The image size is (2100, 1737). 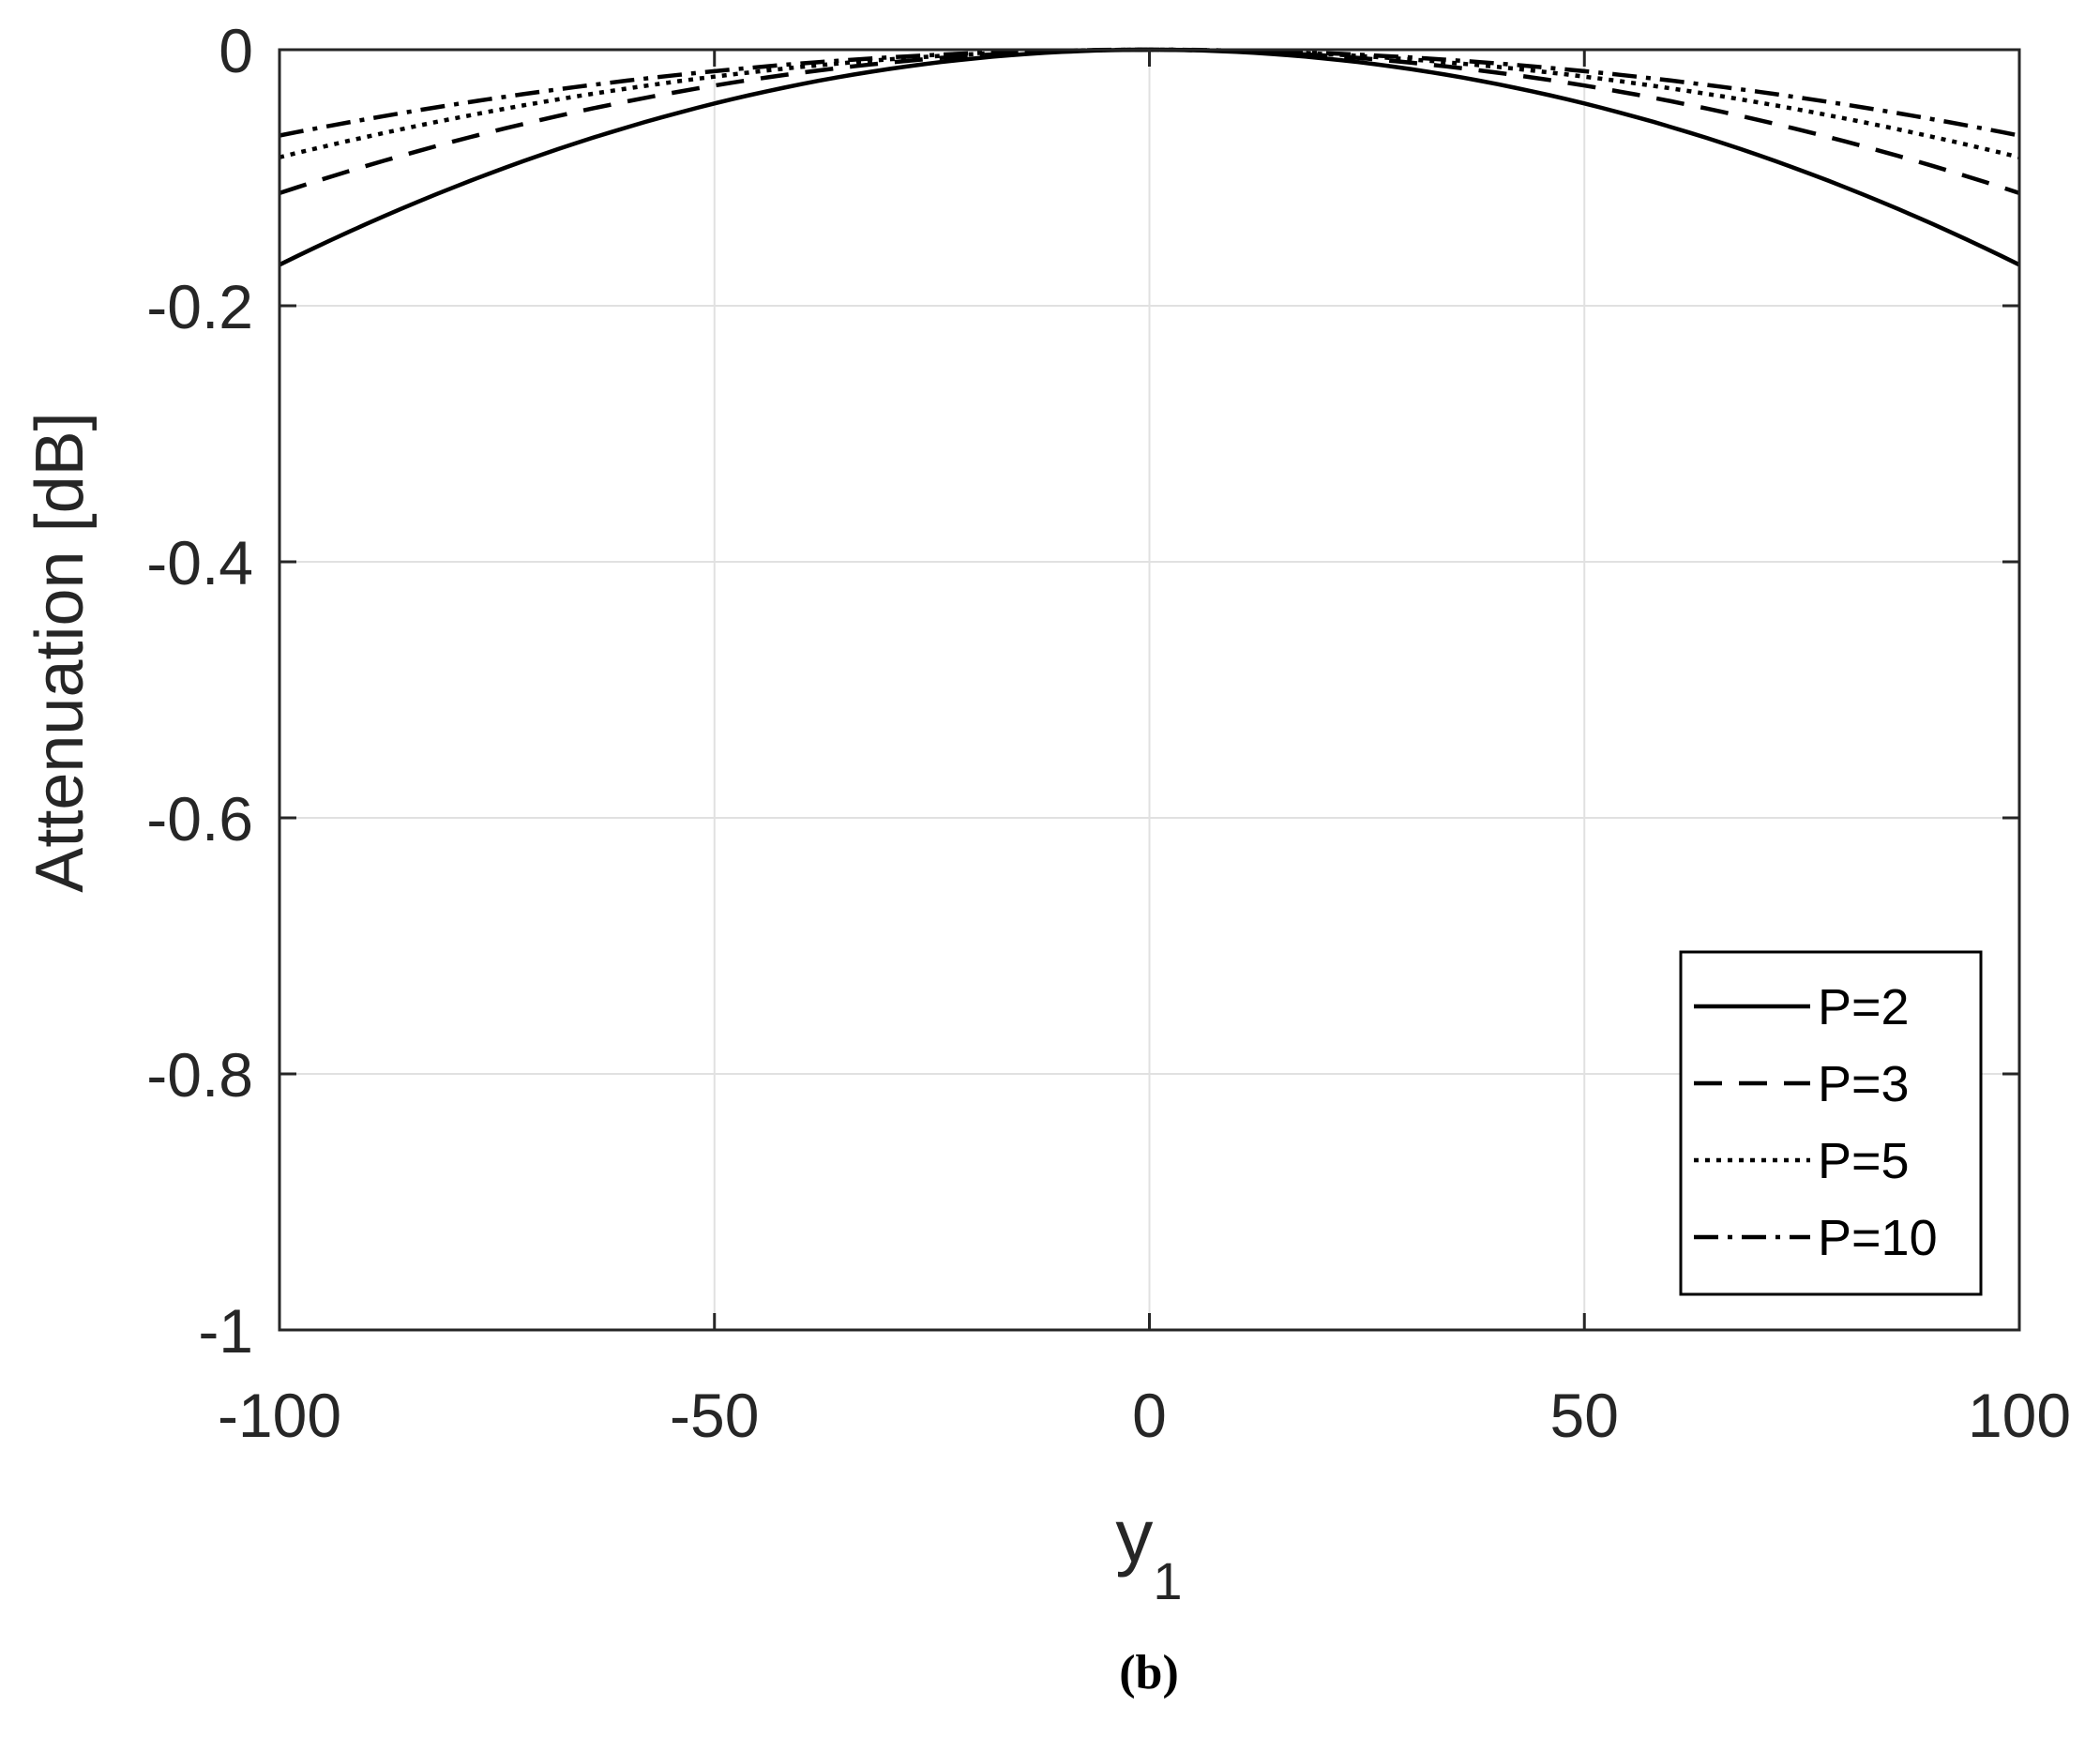 What do you see at coordinates (225, 1331) in the screenshot?
I see `y-tick-label: -1` at bounding box center [225, 1331].